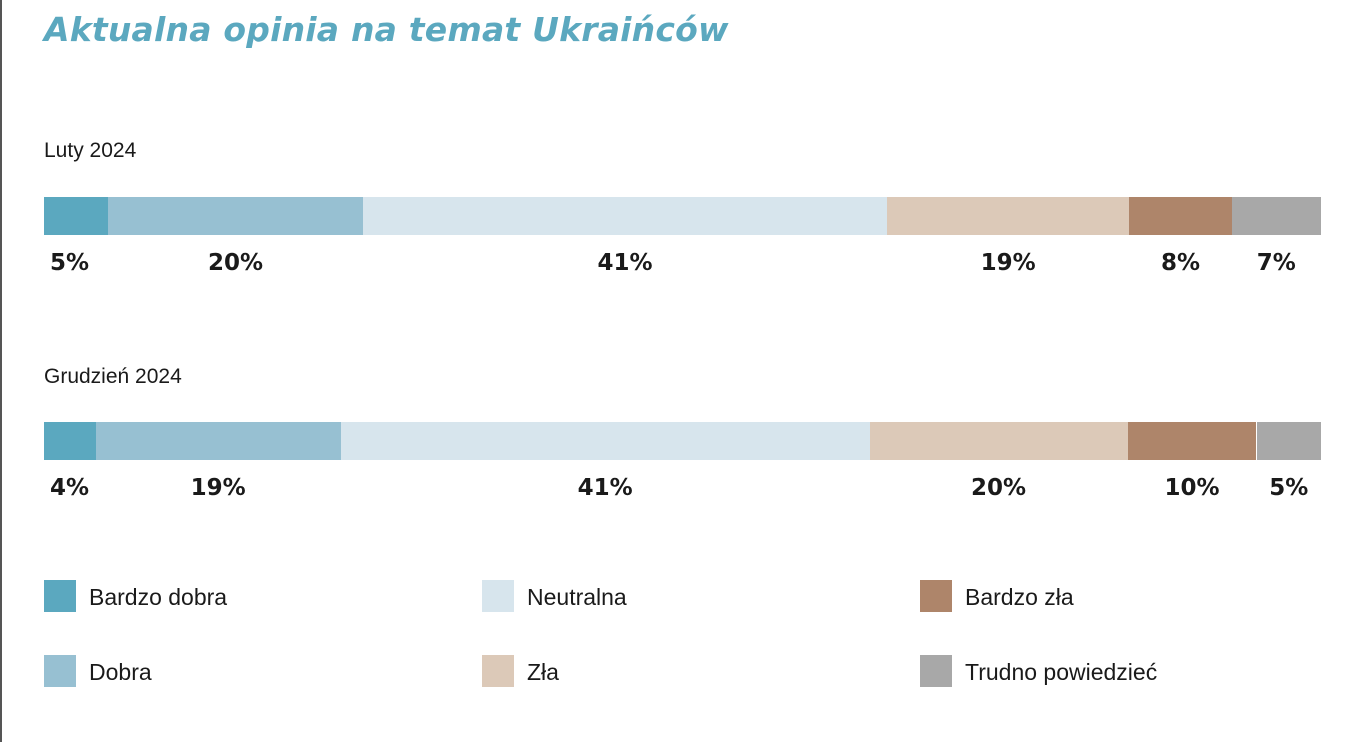 This screenshot has height=742, width=1366. Describe the element at coordinates (113, 376) in the screenshot. I see `row-label-grudzien-2024: Grudzień 2024` at that location.